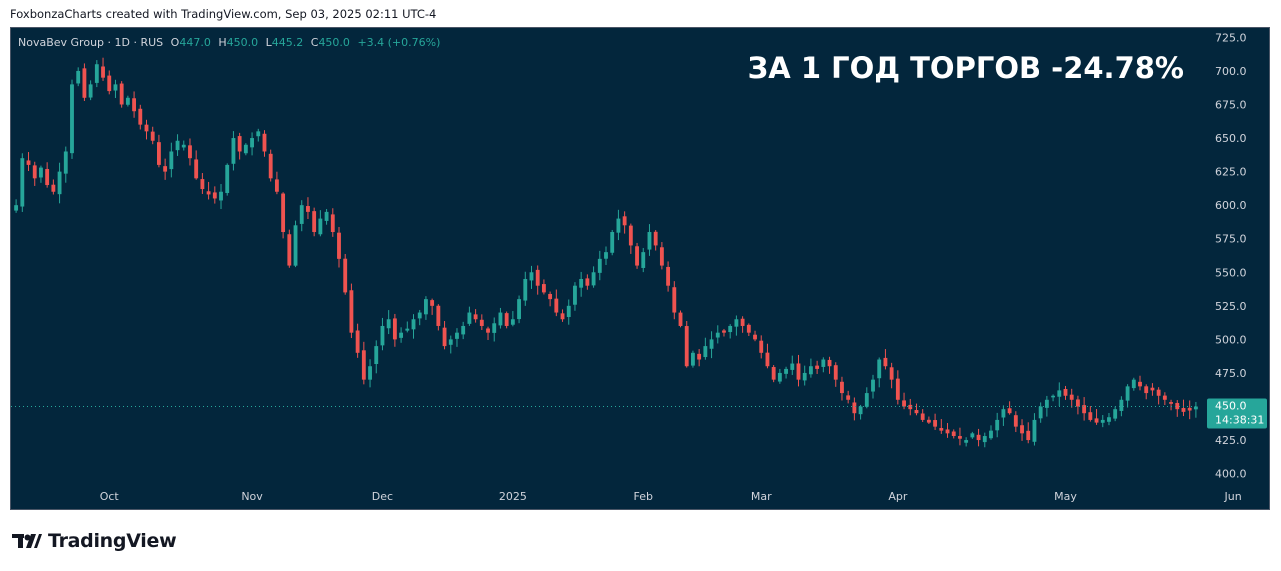 The width and height of the screenshot is (1281, 571). I want to click on price-tag-value: 450.0, so click(1231, 405).